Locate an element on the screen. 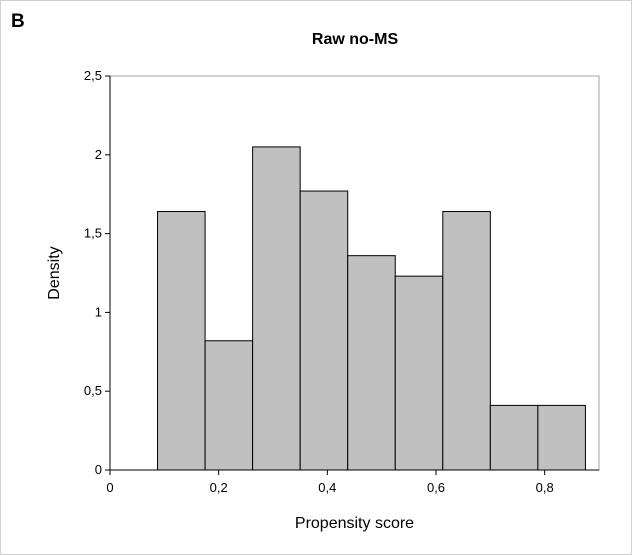 The height and width of the screenshot is (555, 632). y-axis-title: Density is located at coordinates (54, 272).